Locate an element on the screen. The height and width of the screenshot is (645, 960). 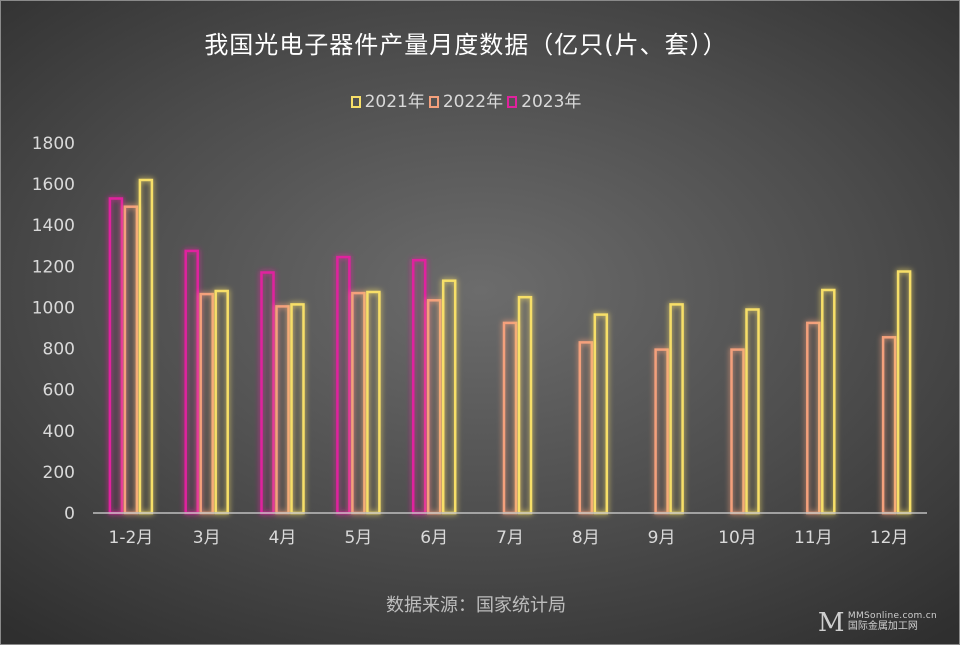
legend-item: 2022年 is located at coordinates (466, 99).